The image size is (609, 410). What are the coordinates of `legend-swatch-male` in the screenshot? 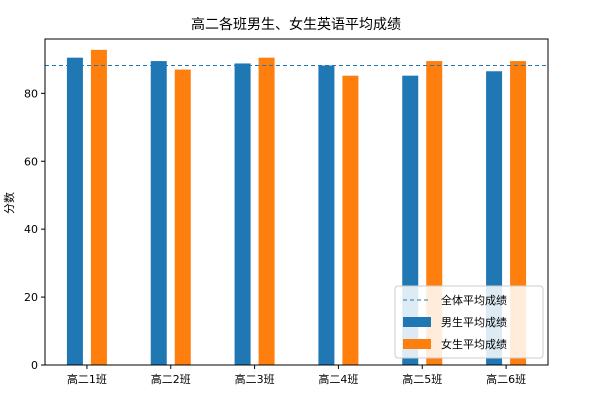 It's located at (417, 322).